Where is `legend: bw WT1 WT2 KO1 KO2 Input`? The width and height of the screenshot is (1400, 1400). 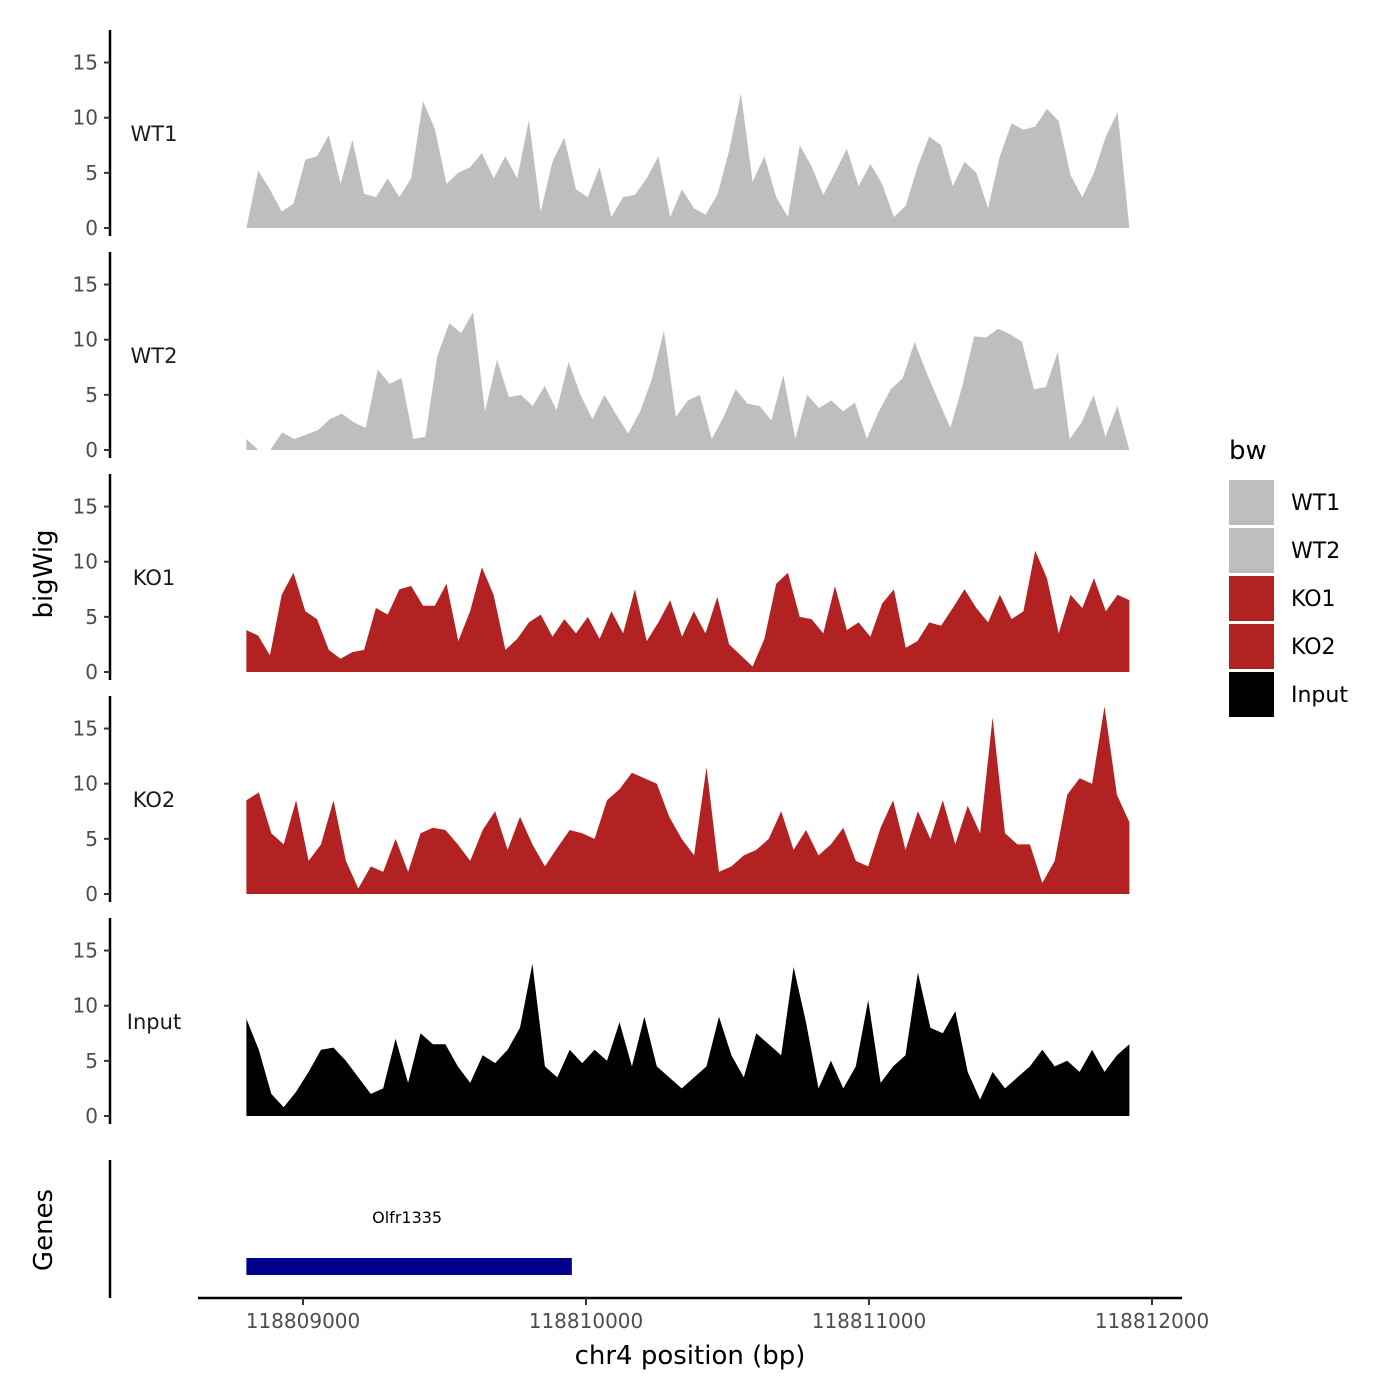
legend: bw WT1 WT2 KO1 KO2 Input is located at coordinates (1288, 576).